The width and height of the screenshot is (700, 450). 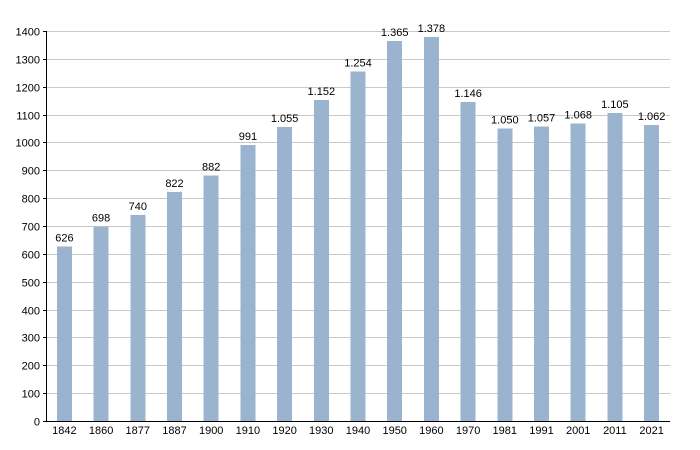 What do you see at coordinates (31, 367) in the screenshot?
I see `y-tick-label: 200` at bounding box center [31, 367].